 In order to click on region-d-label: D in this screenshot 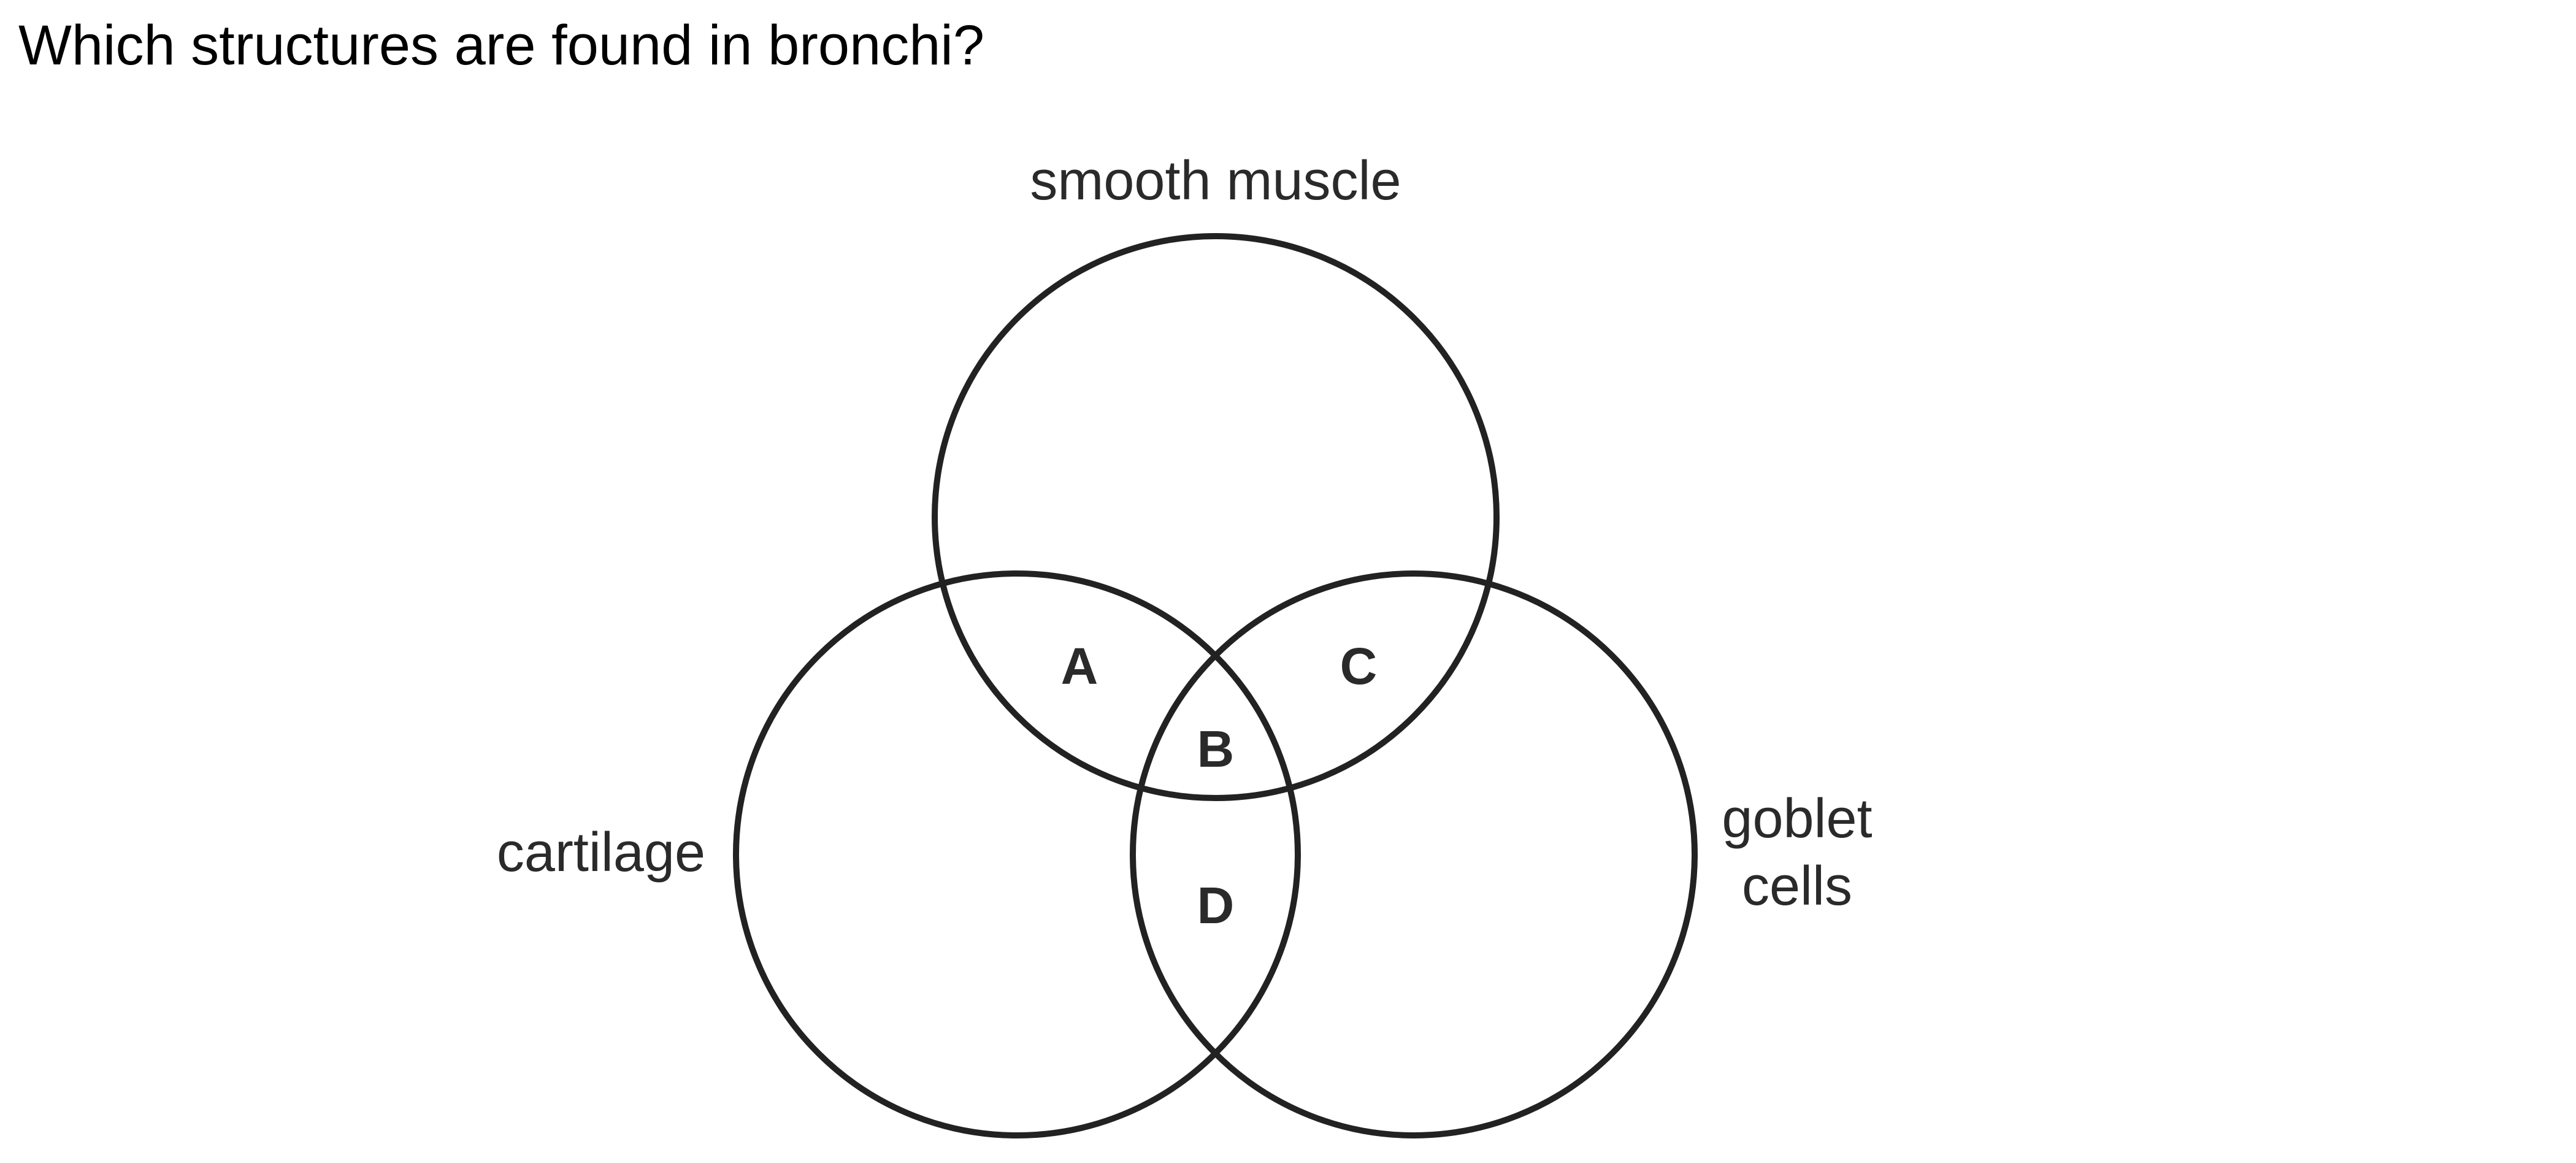, I will do `click(1216, 905)`.